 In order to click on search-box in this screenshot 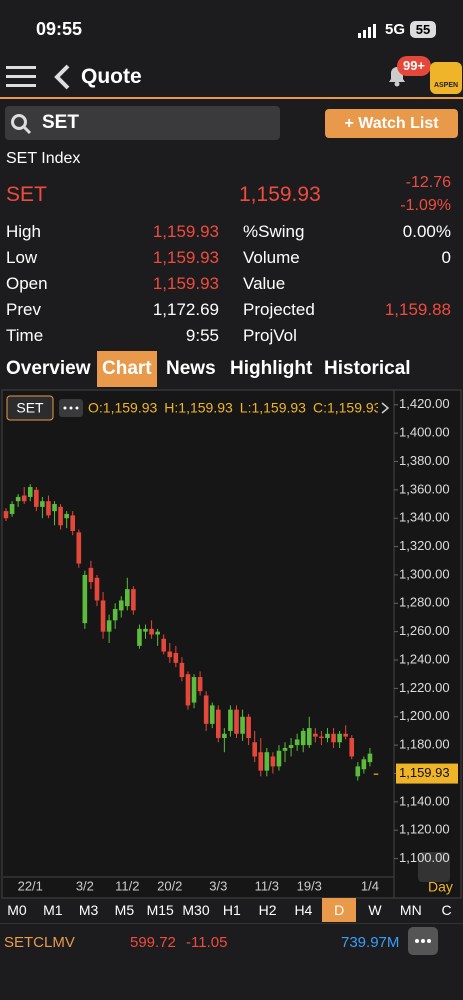, I will do `click(142, 123)`.